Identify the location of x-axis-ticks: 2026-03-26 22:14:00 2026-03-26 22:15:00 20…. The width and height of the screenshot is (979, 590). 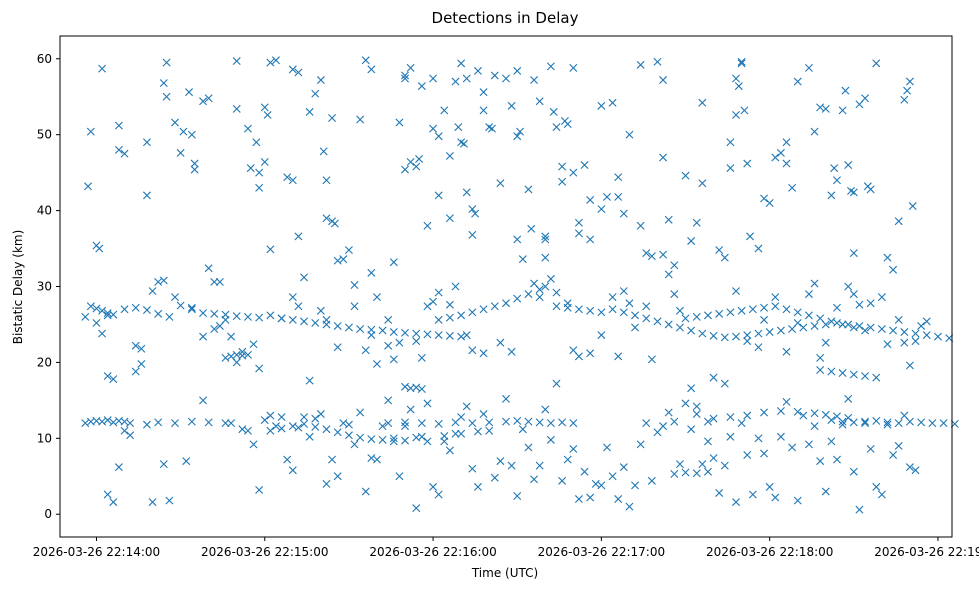
(506, 548).